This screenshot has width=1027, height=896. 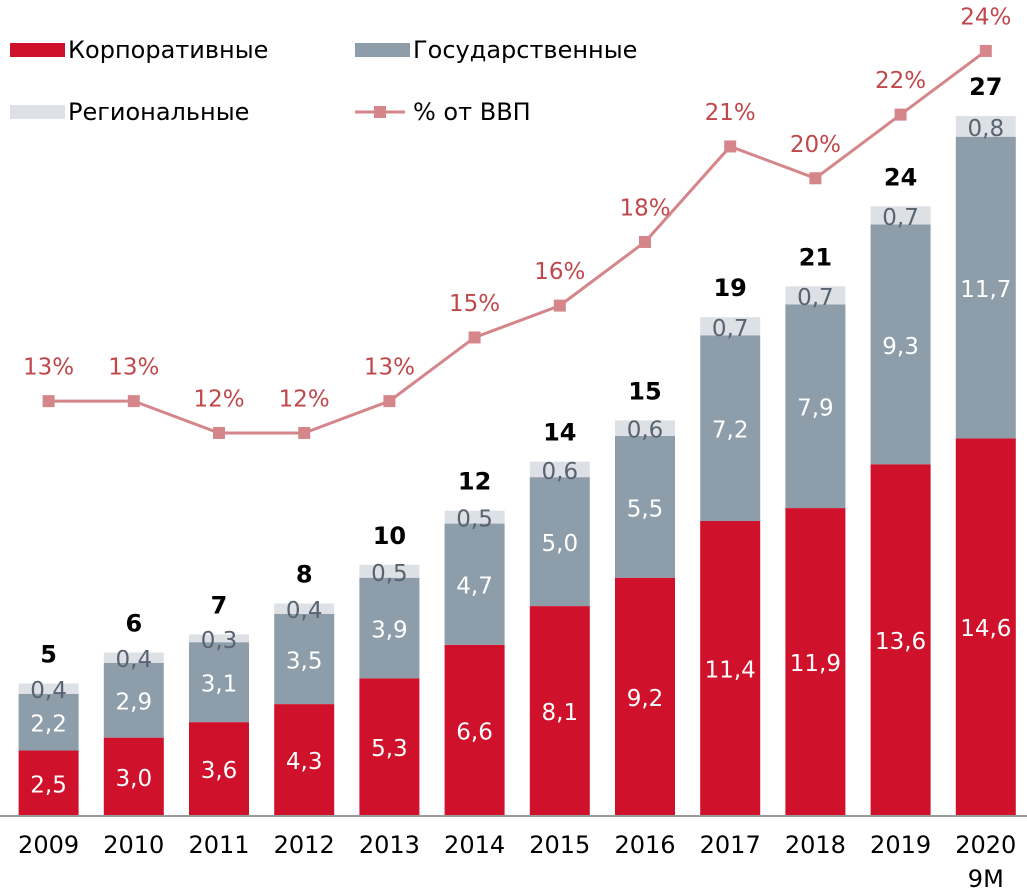 I want to click on line-value-label: 16%, so click(x=559, y=272).